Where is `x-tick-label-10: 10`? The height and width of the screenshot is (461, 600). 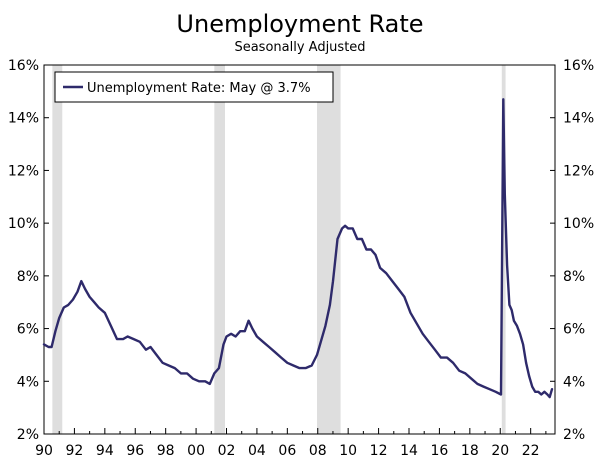 x-tick-label-10: 10 is located at coordinates (348, 451).